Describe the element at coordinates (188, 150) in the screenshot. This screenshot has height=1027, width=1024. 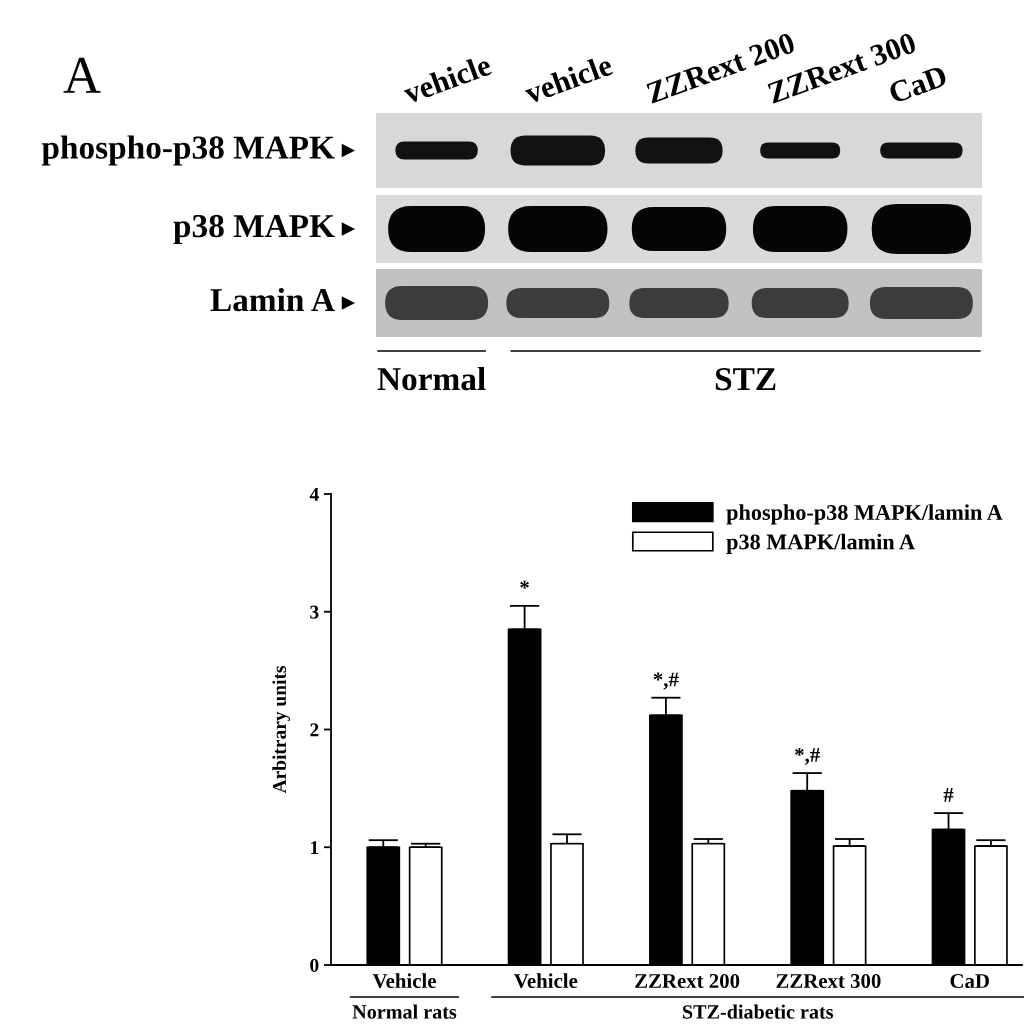
I see `text: phospho-p38 MAPK` at that location.